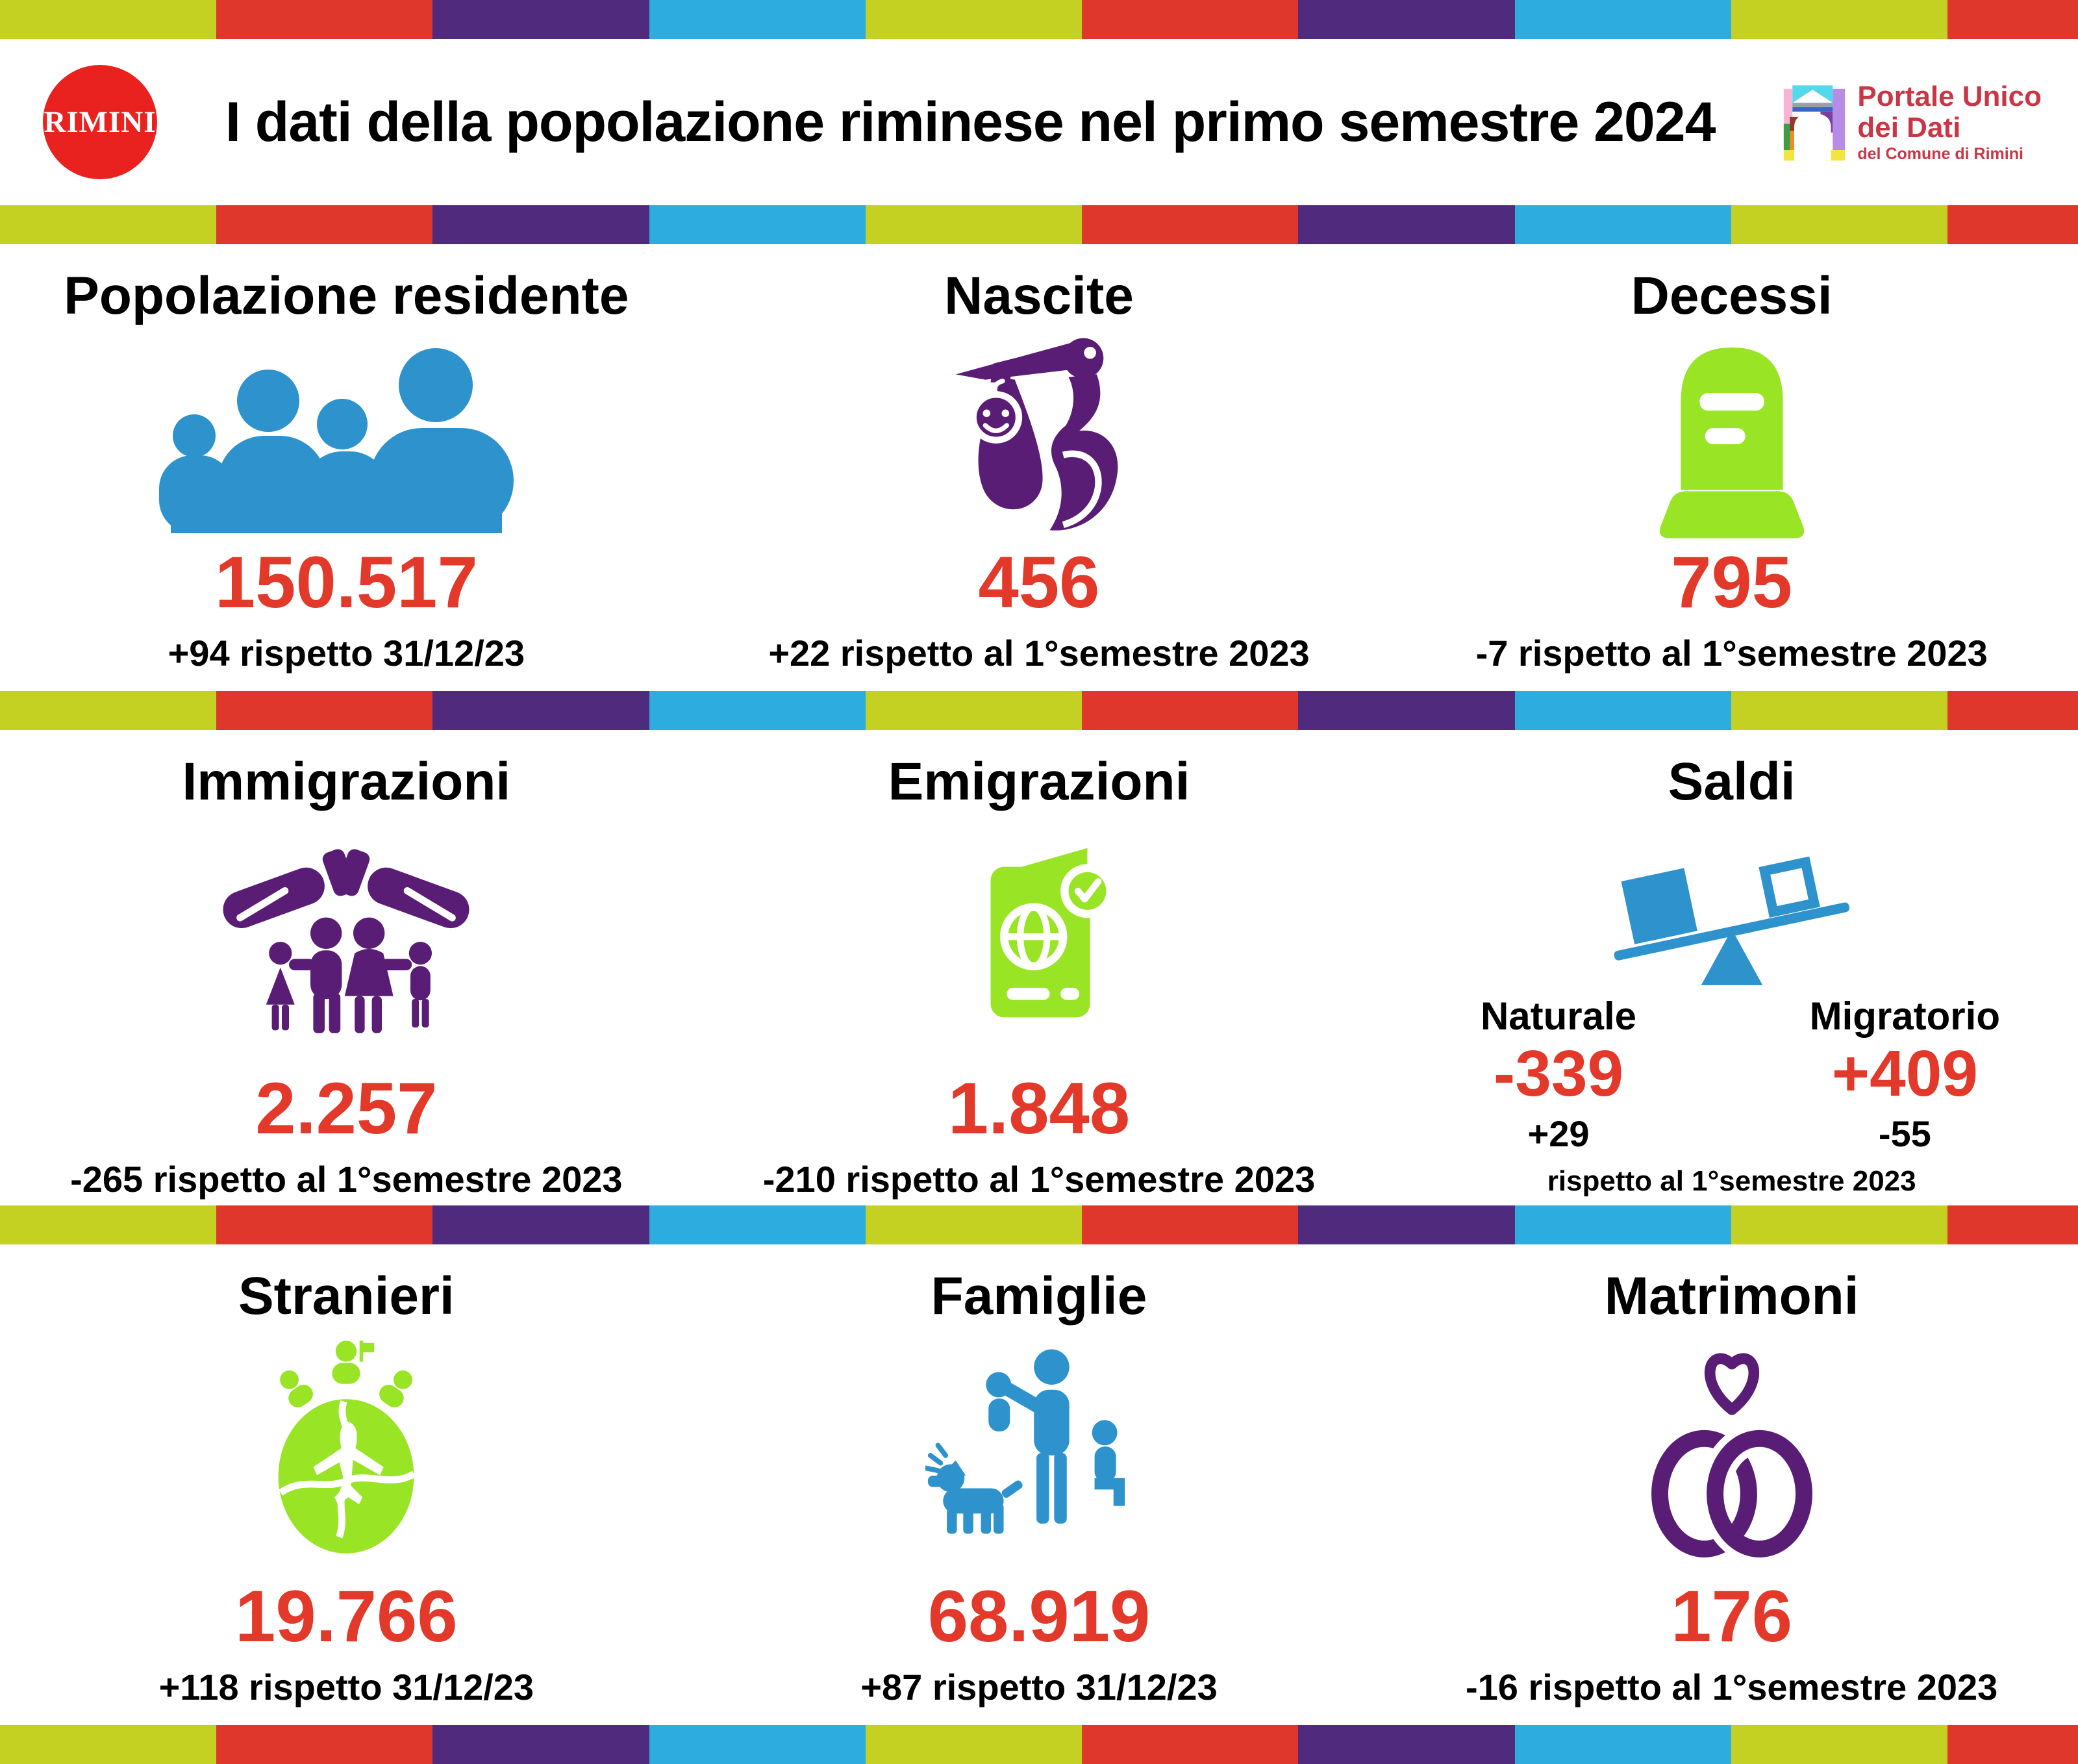  I want to click on saldo-value: +409, so click(1905, 1074).